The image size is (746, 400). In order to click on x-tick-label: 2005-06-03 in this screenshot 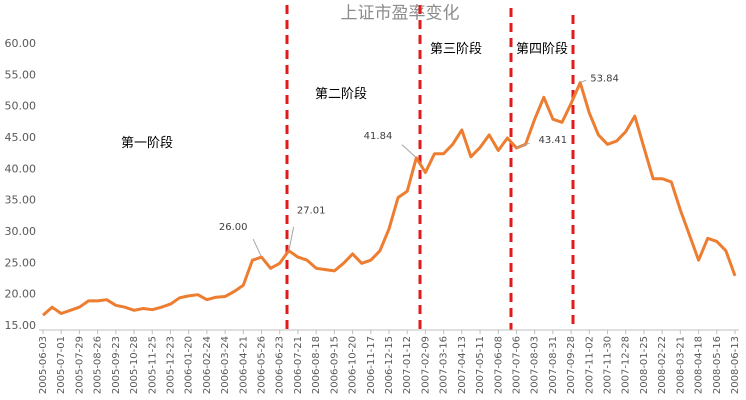, I will do `click(43, 365)`.